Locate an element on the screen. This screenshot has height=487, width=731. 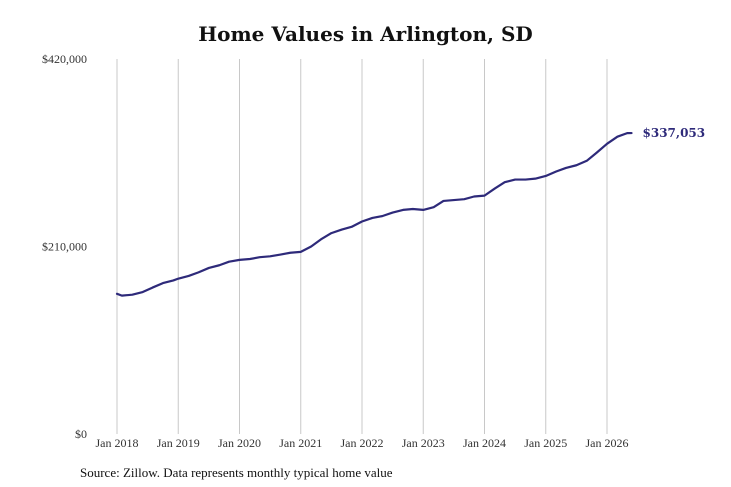
y-tick-label: $0 is located at coordinates (81, 434).